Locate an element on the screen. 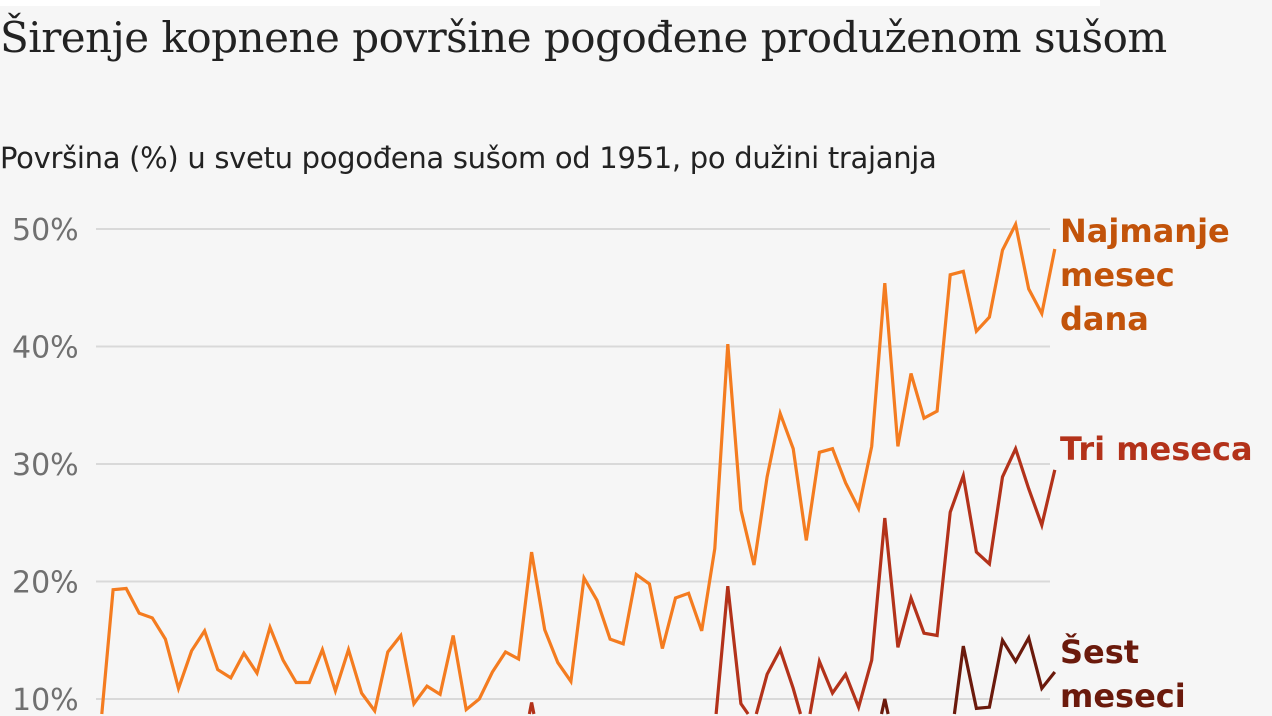 The image size is (1272, 716). series-label: mesec is located at coordinates (1117, 275).